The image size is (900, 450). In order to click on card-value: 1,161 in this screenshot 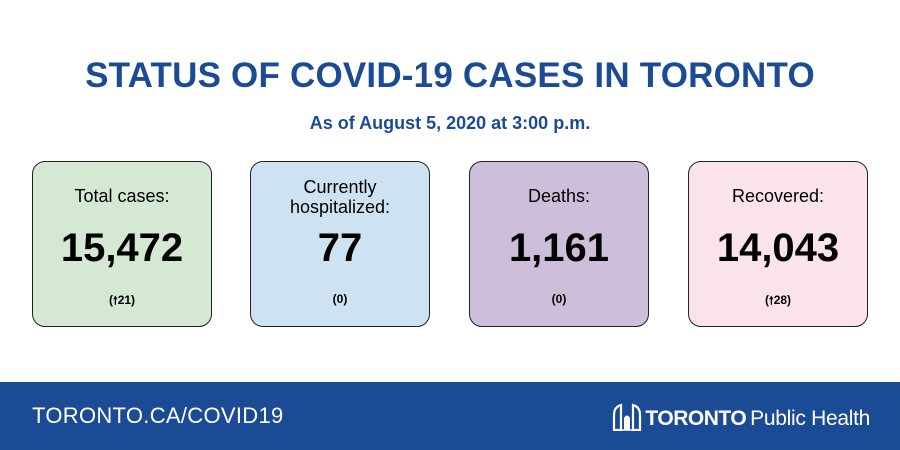, I will do `click(559, 248)`.